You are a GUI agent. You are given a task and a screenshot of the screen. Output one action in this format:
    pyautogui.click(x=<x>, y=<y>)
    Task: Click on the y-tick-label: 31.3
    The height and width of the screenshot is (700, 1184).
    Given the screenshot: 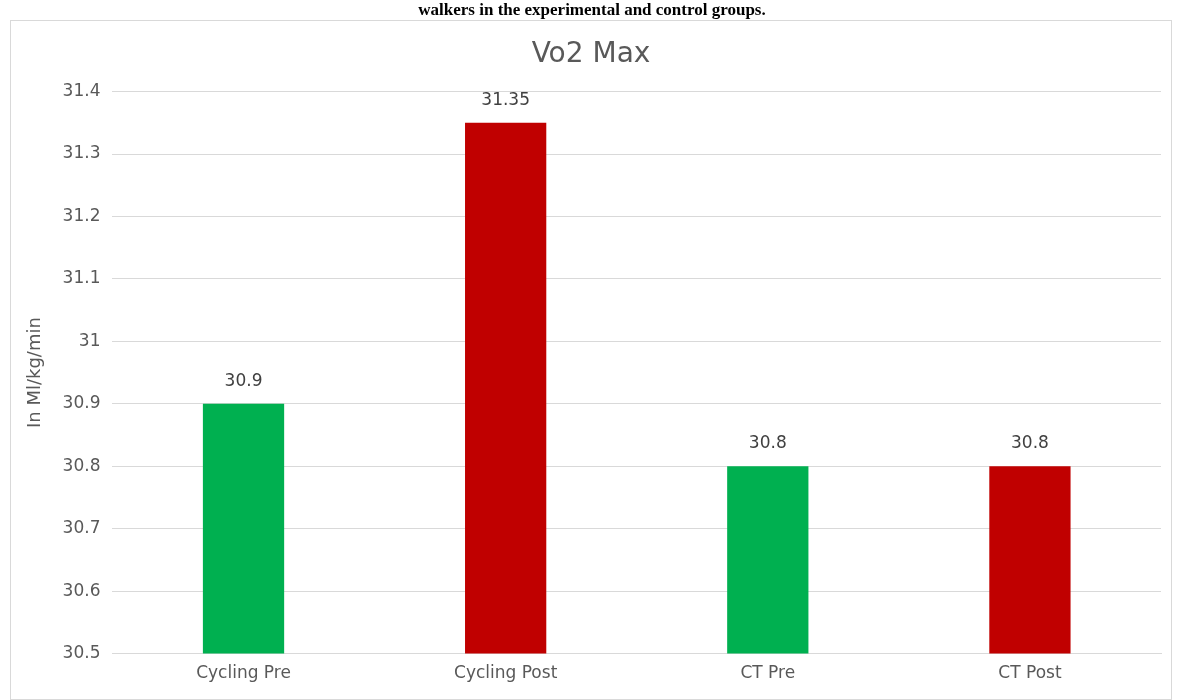 What is the action you would take?
    pyautogui.click(x=81, y=152)
    